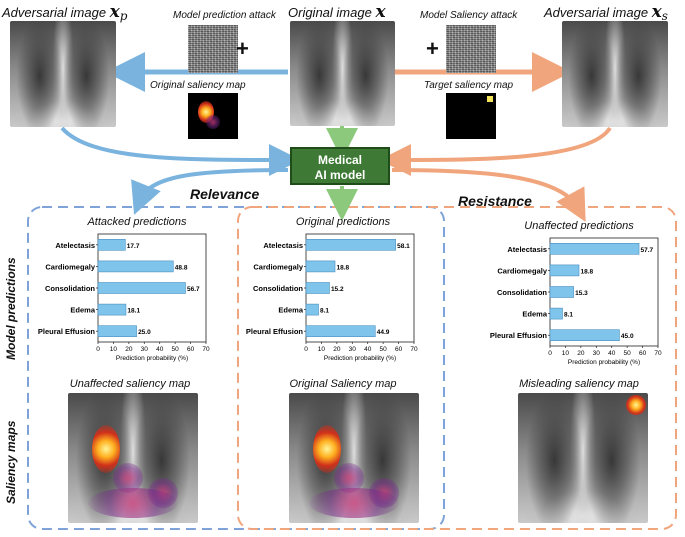 This screenshot has width=685, height=537. I want to click on medical-ai-model: Medical AI model, so click(340, 166).